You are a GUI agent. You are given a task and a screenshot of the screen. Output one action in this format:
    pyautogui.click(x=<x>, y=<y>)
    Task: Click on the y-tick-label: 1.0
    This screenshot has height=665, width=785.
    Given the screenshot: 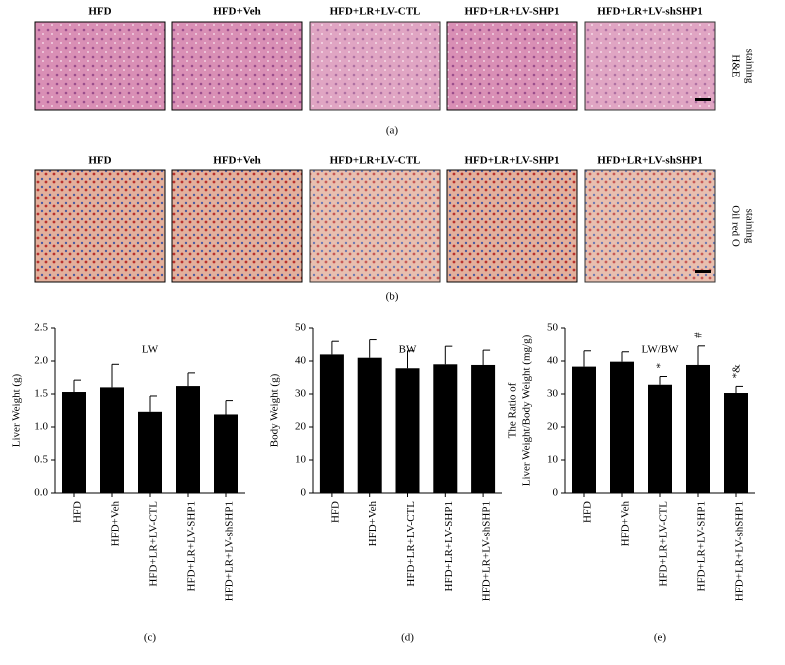 What is the action you would take?
    pyautogui.click(x=41, y=427)
    